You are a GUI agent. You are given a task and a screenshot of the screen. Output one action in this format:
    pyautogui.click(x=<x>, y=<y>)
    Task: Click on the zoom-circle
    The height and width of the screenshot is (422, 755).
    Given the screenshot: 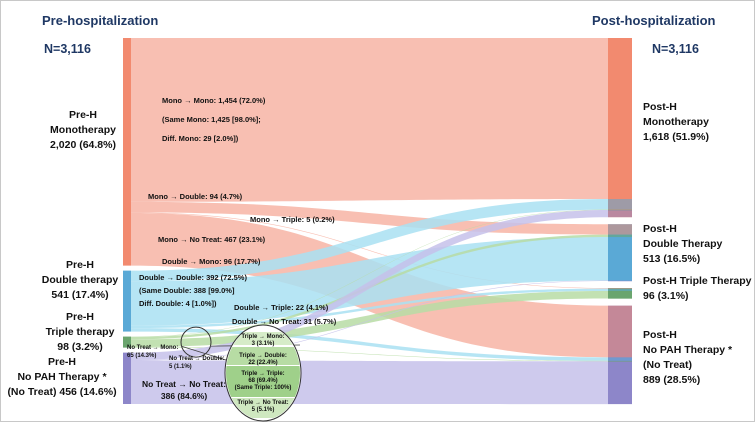 What is the action you would take?
    pyautogui.click(x=196, y=342)
    